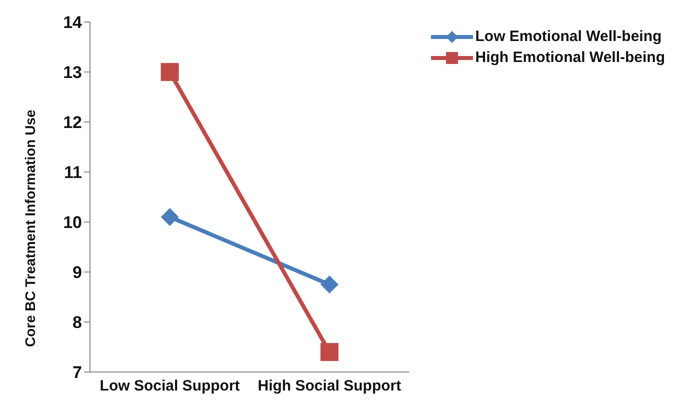  What do you see at coordinates (568, 36) in the screenshot?
I see `legend-label: Low Emotional Well-being` at bounding box center [568, 36].